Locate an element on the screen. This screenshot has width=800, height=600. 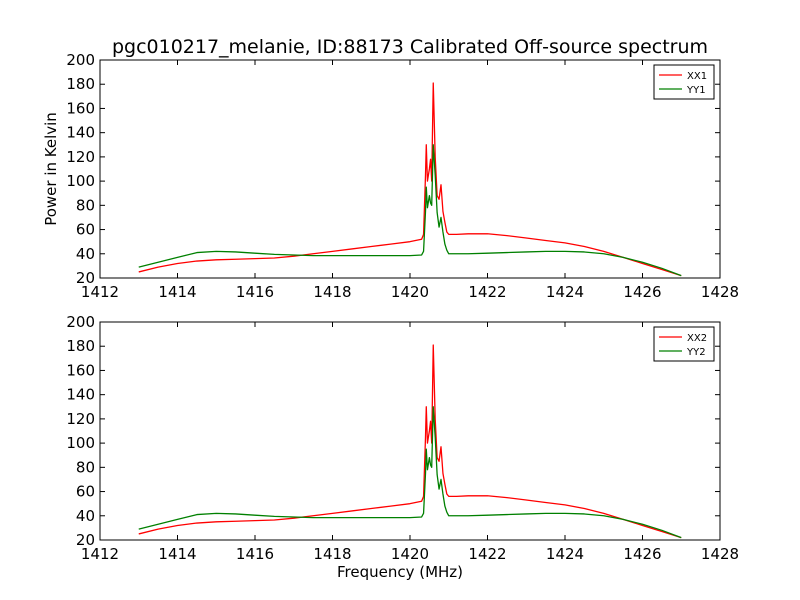
legend-label-xx2: XX2 is located at coordinates (697, 338).